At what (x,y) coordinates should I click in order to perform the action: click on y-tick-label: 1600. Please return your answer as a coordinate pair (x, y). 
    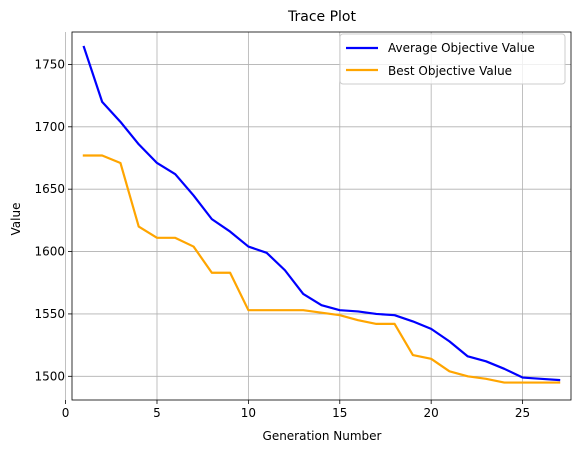
    Looking at the image, I should click on (49, 252).